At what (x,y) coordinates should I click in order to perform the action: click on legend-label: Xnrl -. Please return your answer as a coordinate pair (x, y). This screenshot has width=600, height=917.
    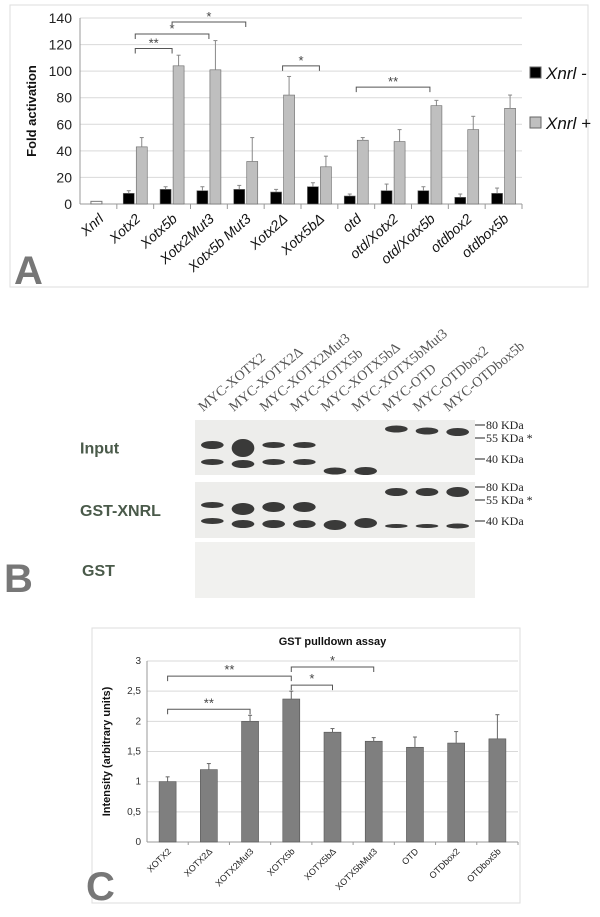
    Looking at the image, I should click on (566, 73).